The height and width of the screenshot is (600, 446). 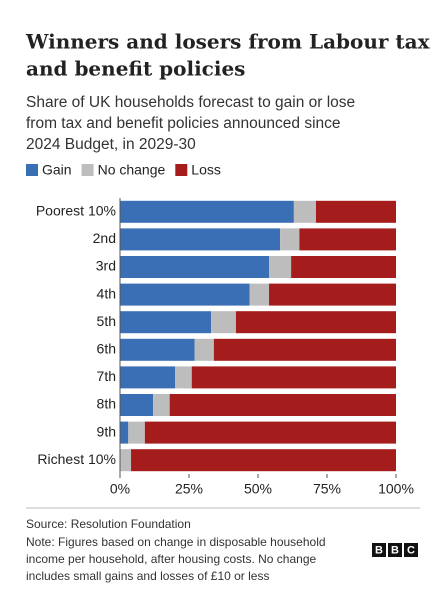 I want to click on legend-label: No change, so click(x=132, y=170).